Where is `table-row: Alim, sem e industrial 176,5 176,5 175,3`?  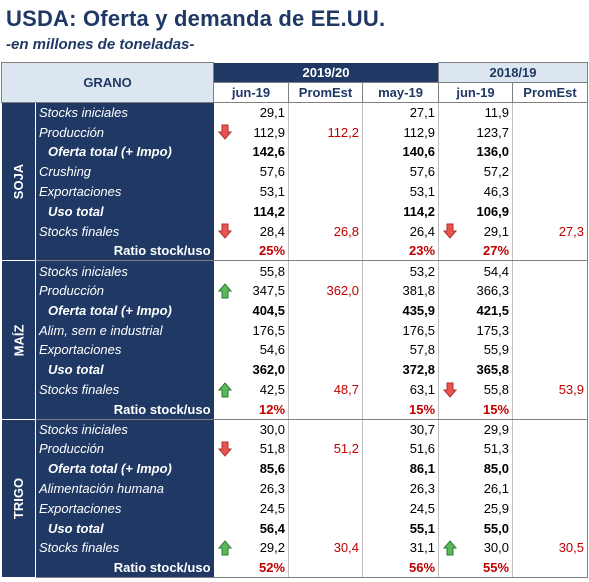
table-row: Alim, sem e industrial 176,5 176,5 175,3 is located at coordinates (295, 330).